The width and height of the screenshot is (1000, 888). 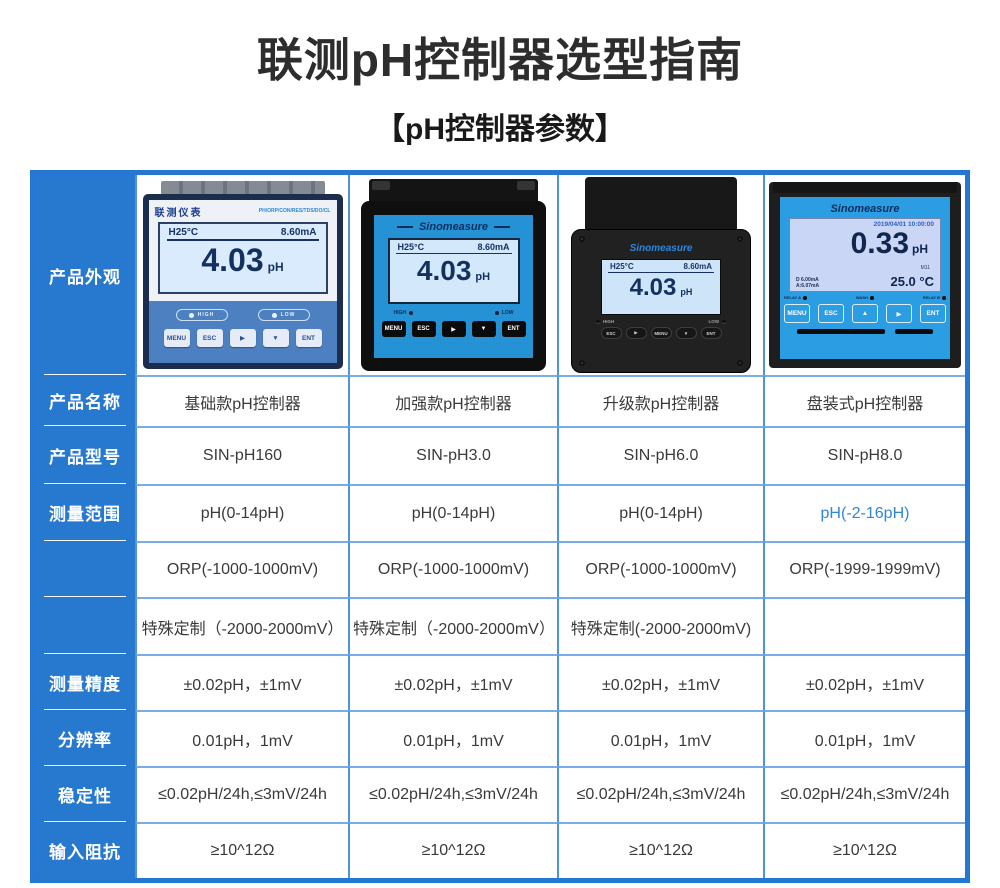 I want to click on up-arrow-button: ▲, so click(x=865, y=313).